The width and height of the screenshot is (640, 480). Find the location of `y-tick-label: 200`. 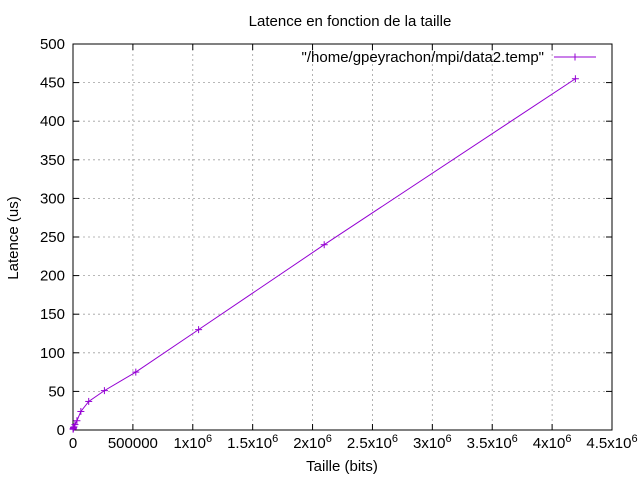

y-tick-label: 200 is located at coordinates (52, 276).